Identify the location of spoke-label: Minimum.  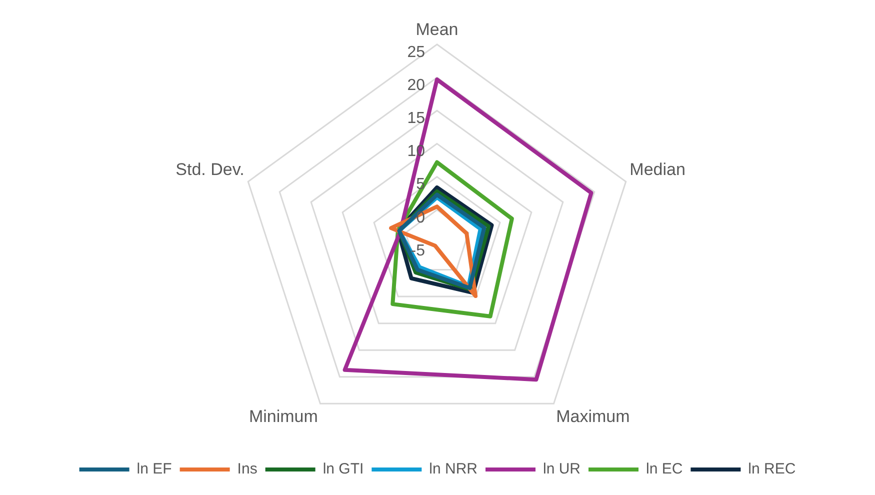
(283, 416).